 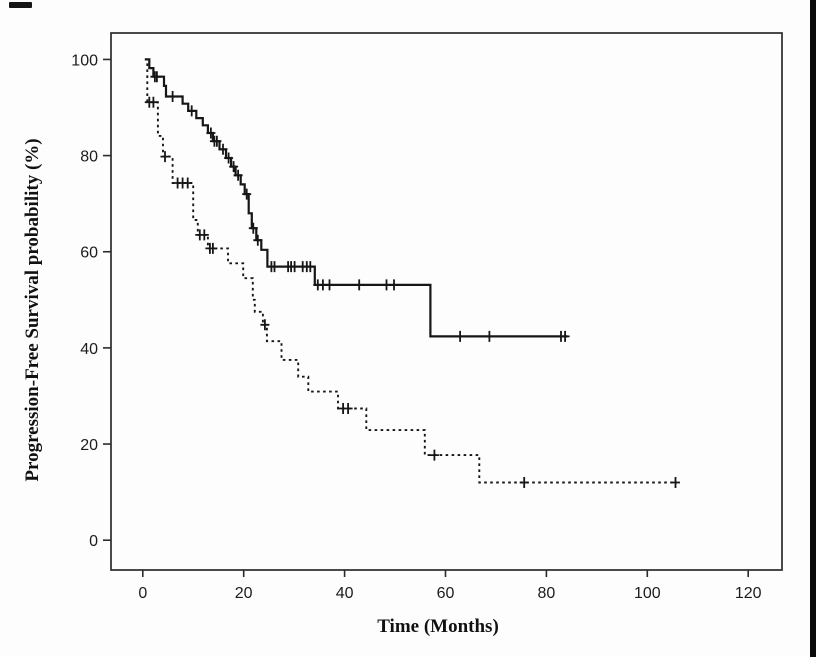 I want to click on y-tick-label: 80, so click(x=89, y=157).